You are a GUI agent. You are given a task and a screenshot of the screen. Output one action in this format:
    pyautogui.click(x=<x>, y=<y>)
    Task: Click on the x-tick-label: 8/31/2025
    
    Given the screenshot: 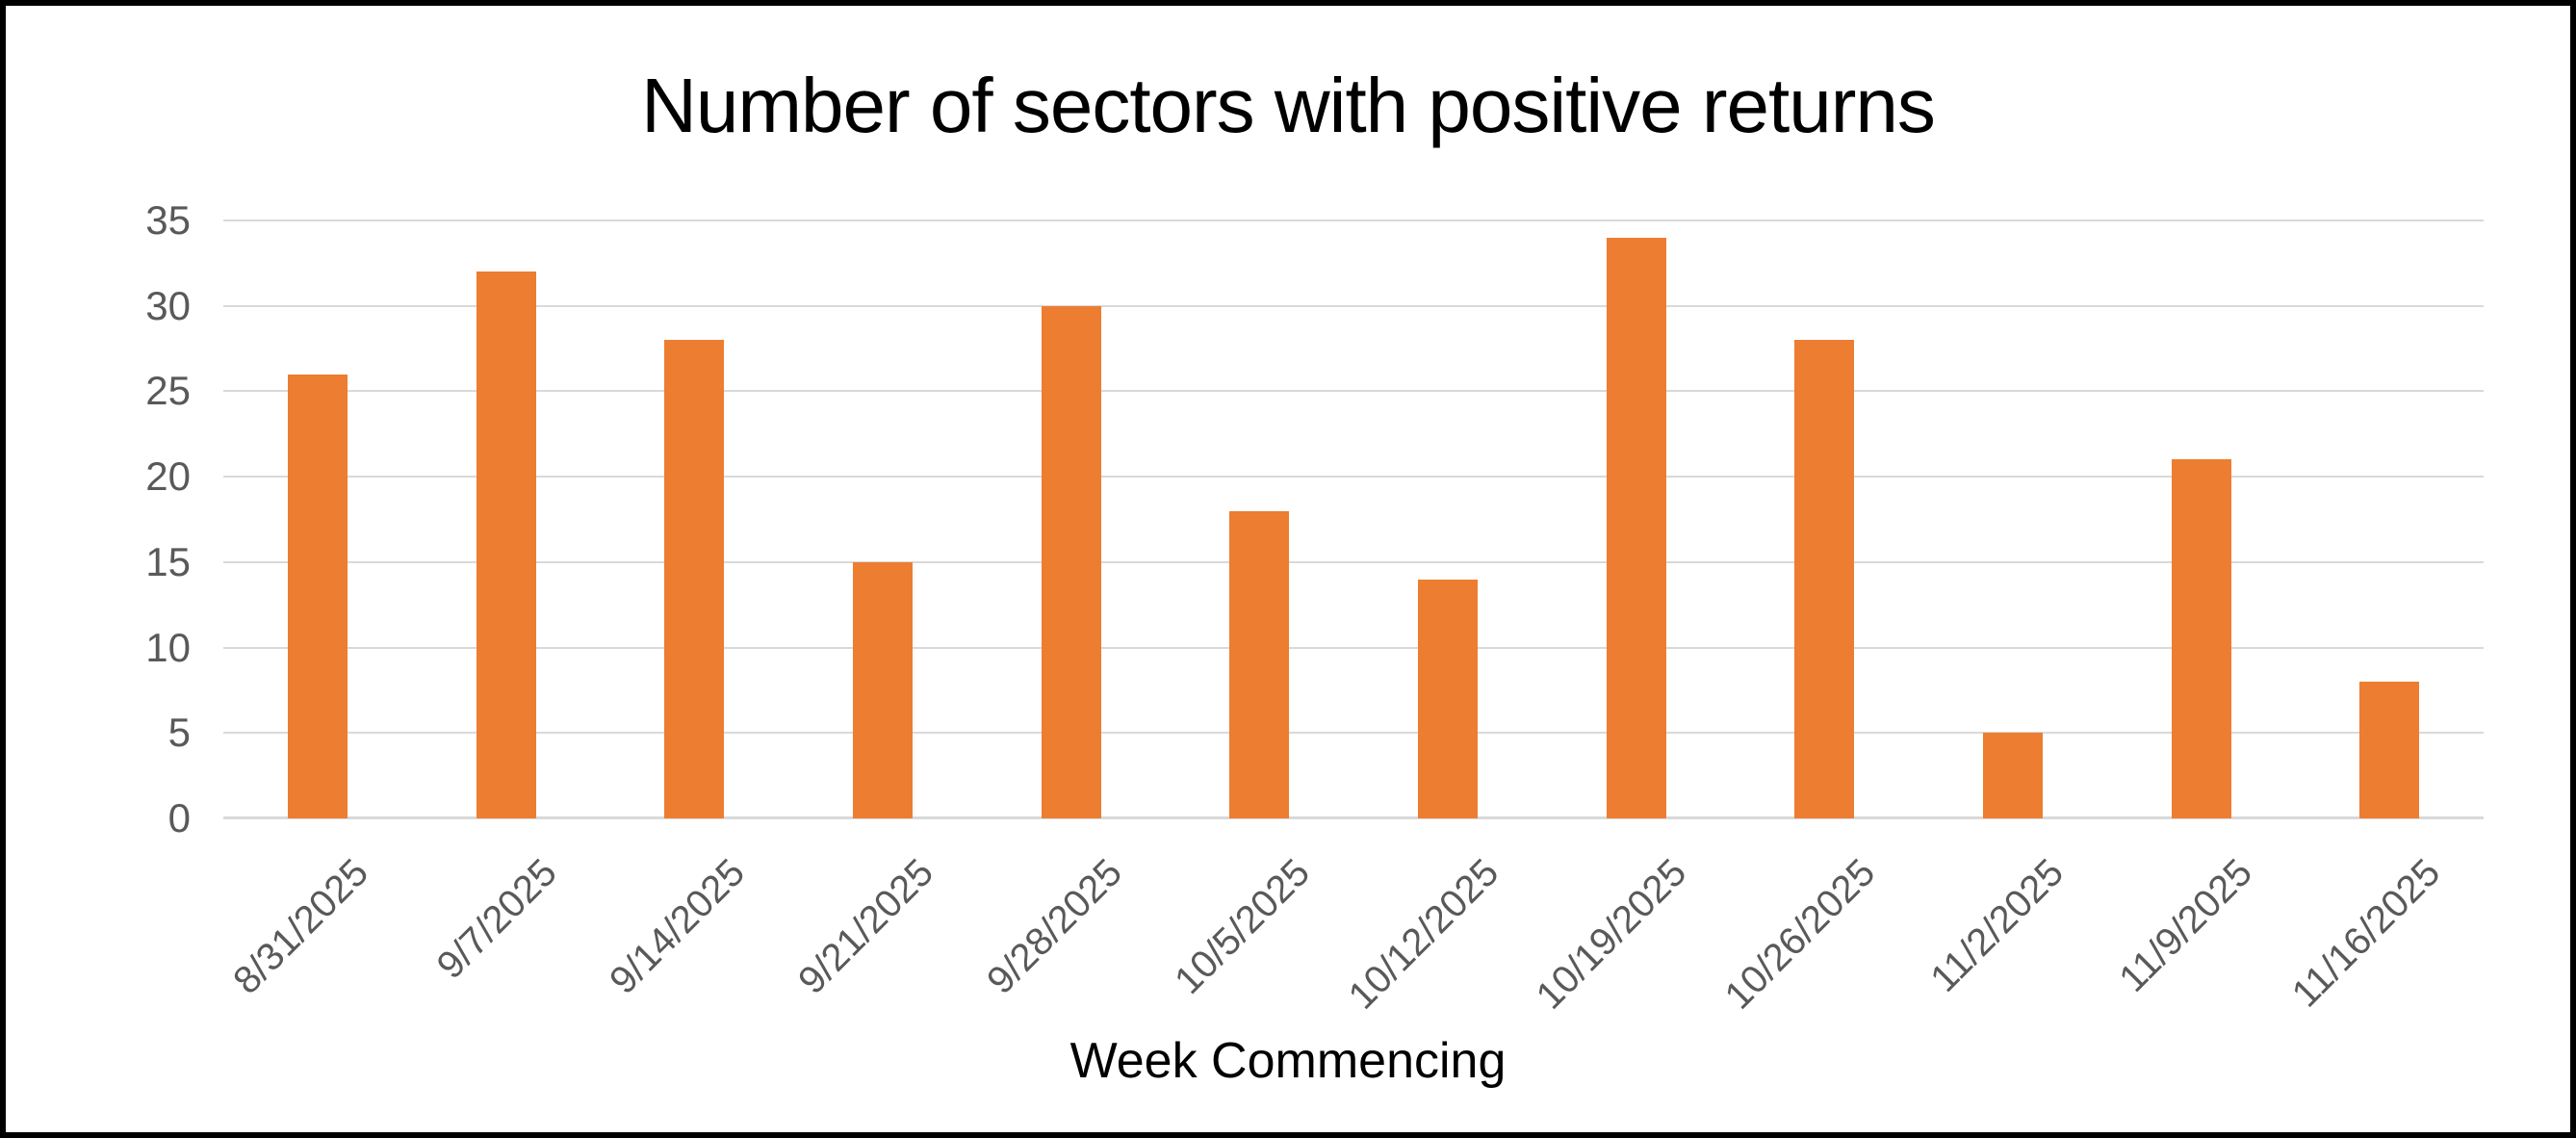 What is the action you would take?
    pyautogui.click(x=301, y=926)
    